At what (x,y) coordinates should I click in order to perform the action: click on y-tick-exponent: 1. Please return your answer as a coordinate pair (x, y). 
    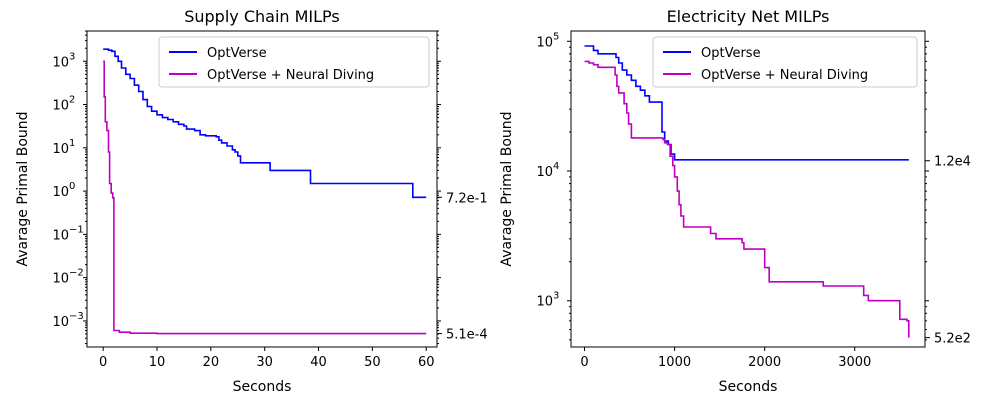
    Looking at the image, I should click on (72, 143).